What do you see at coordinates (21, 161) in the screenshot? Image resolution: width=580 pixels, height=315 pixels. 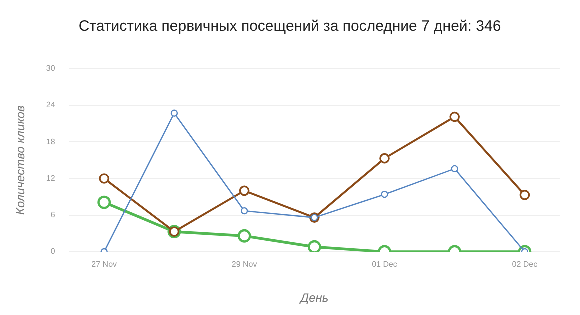 I see `y-axis-title: Количество кликов` at bounding box center [21, 161].